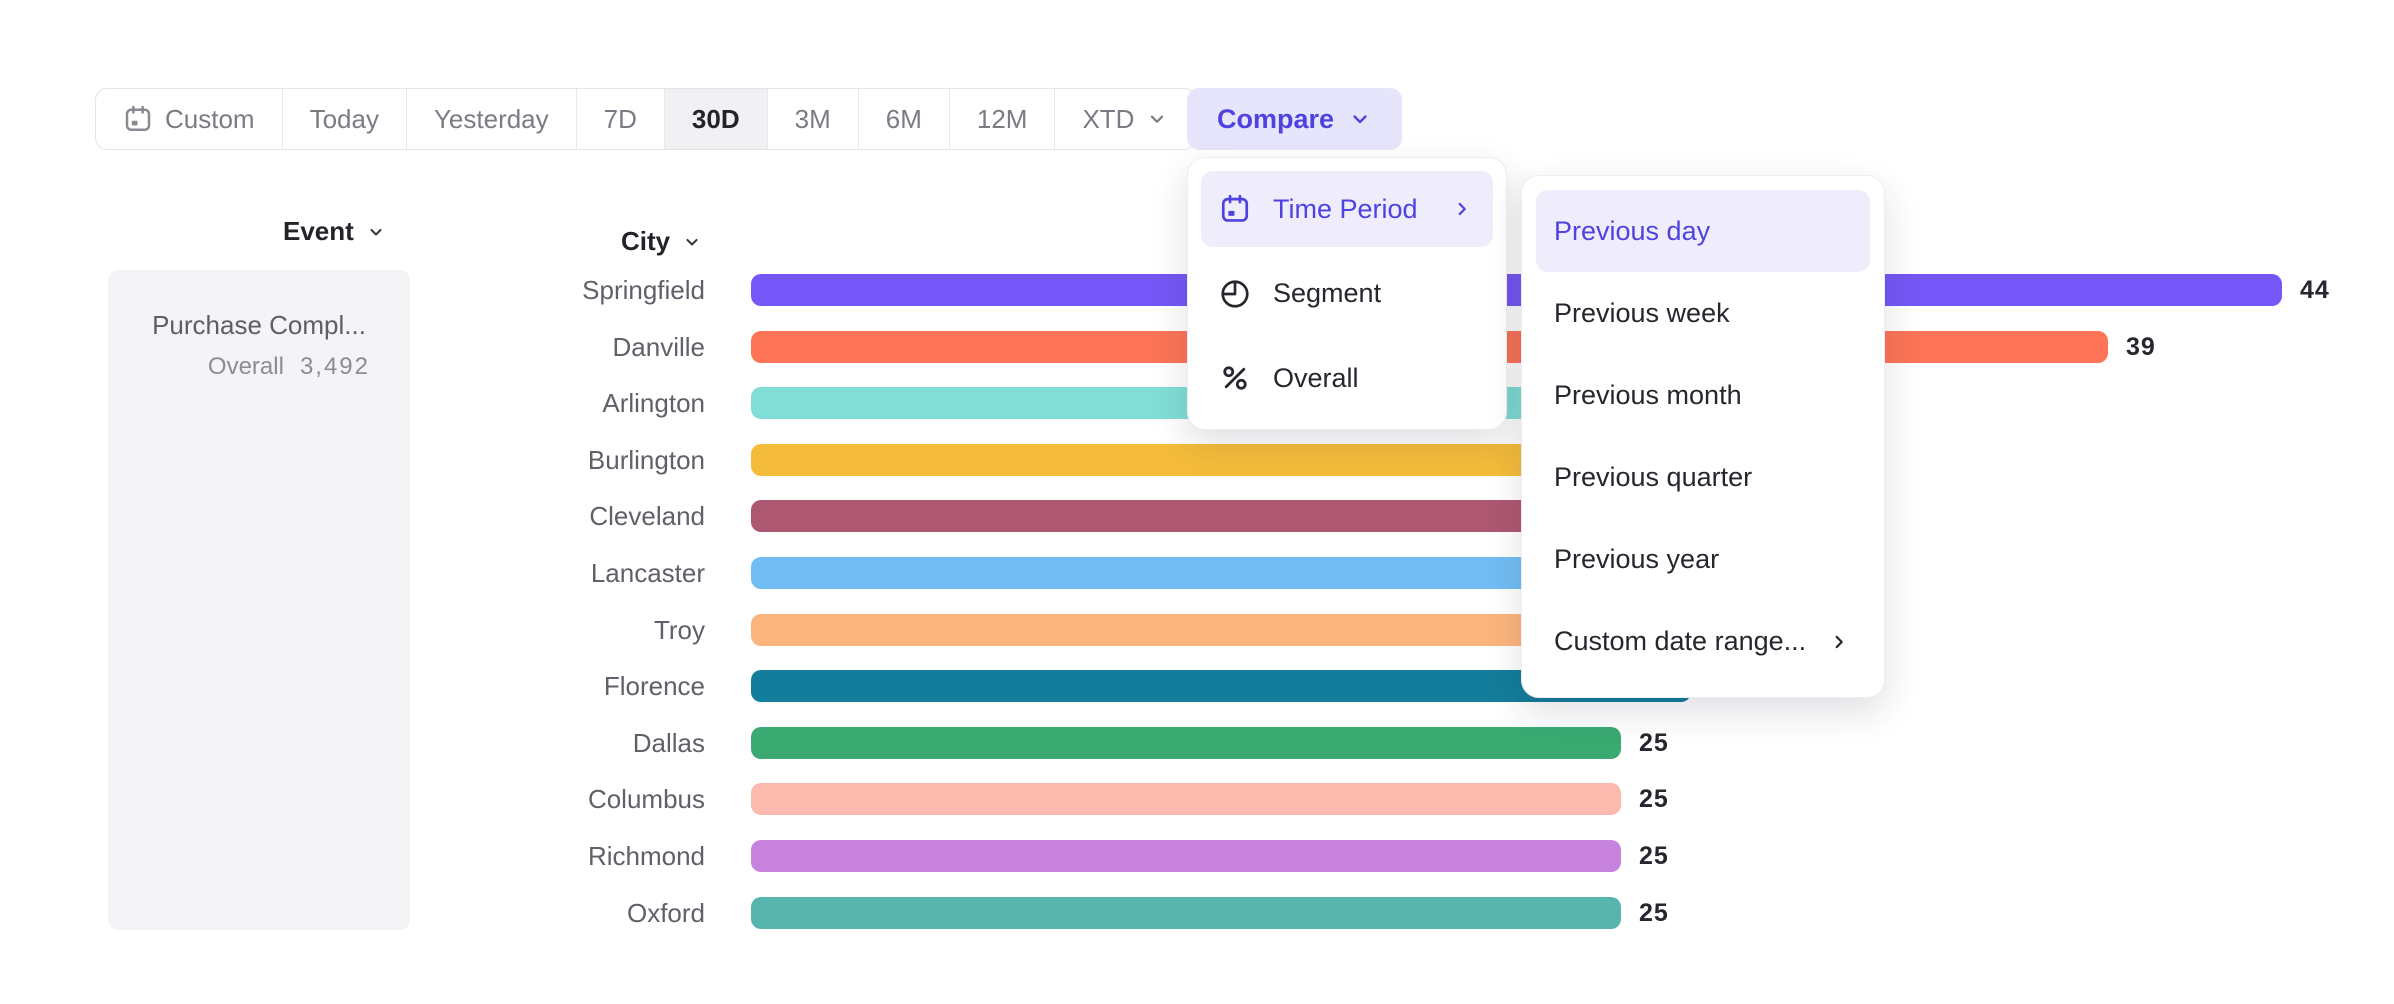  I want to click on compare-menu-item-time-period: Time Period, so click(1347, 209).